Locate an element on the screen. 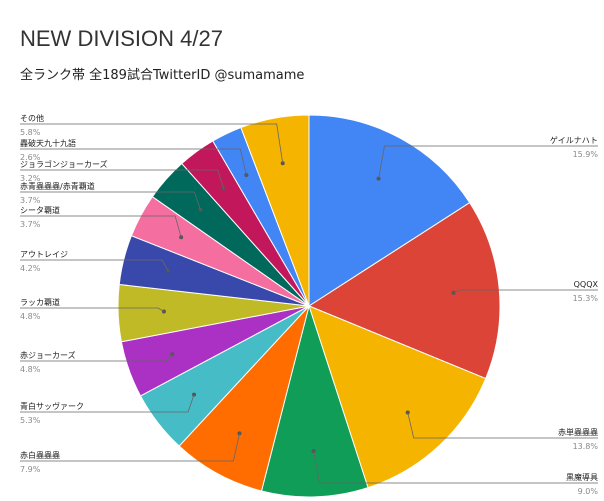 This screenshot has width=604, height=501. slice-label: 赤白蟲蟲蟲 is located at coordinates (40, 455).